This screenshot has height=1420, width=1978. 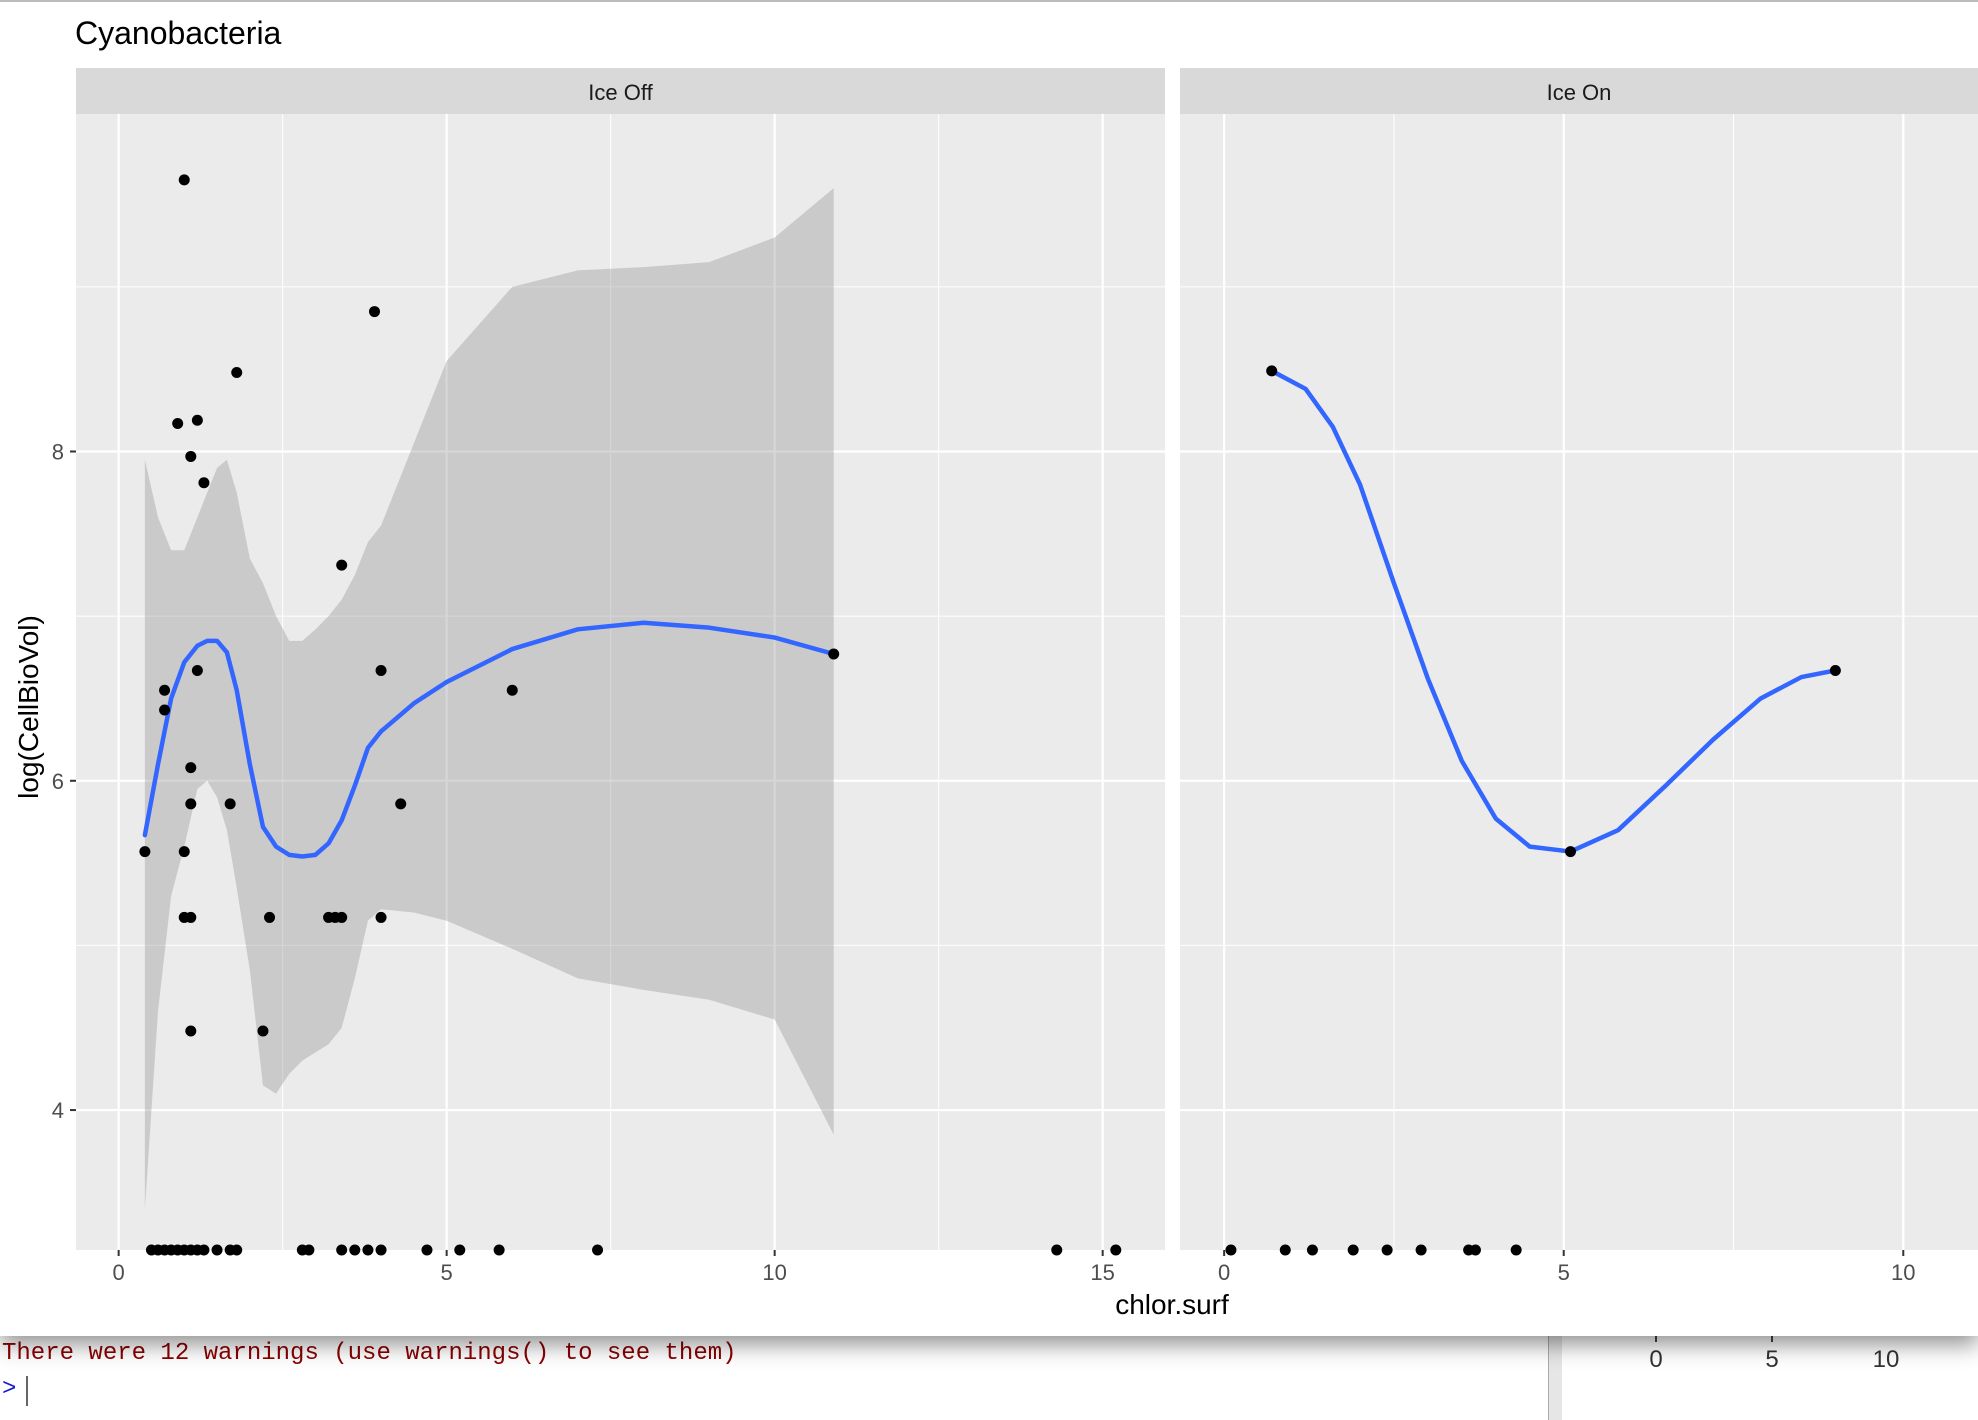 I want to click on y-tick-label: 8, so click(x=58, y=452).